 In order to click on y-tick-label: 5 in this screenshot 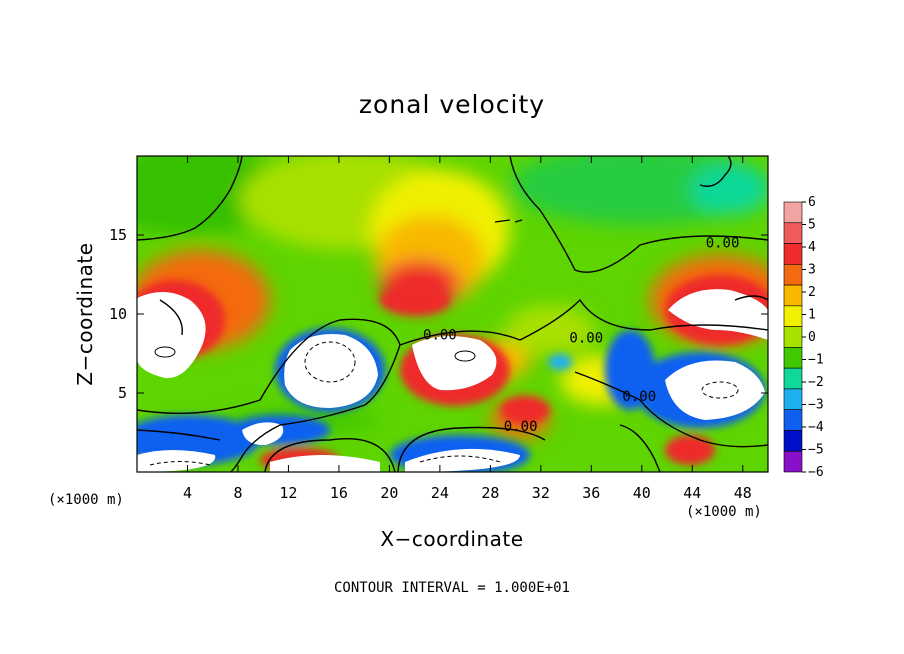, I will do `click(122, 393)`.